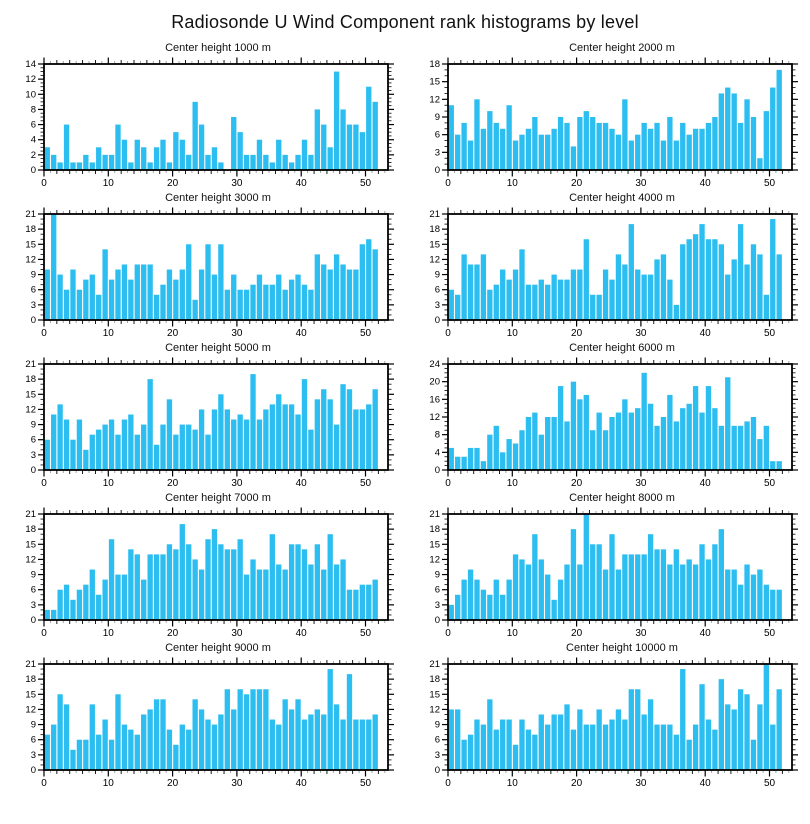  I want to click on x-tick-label: 0, so click(44, 483).